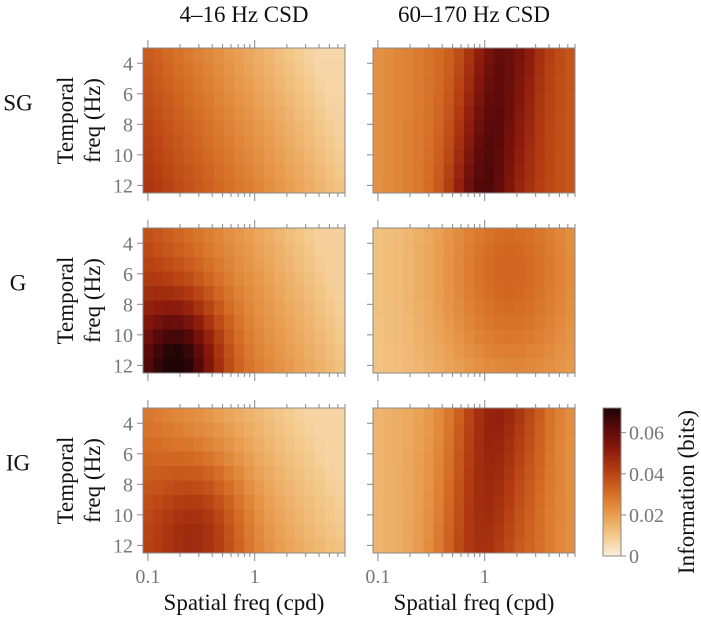 This screenshot has width=701, height=622. I want to click on y-axis-label: Temporal freq (Hz), so click(79, 121).